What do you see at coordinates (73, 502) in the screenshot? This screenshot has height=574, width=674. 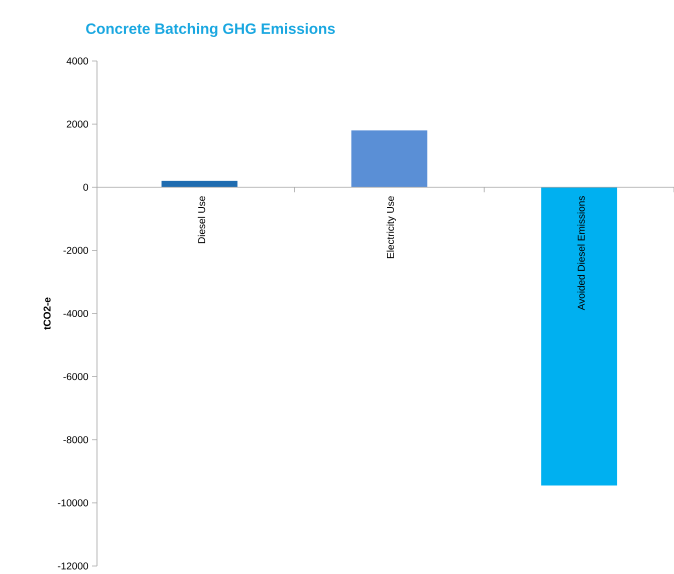 I see `y-tick-label: -10000` at bounding box center [73, 502].